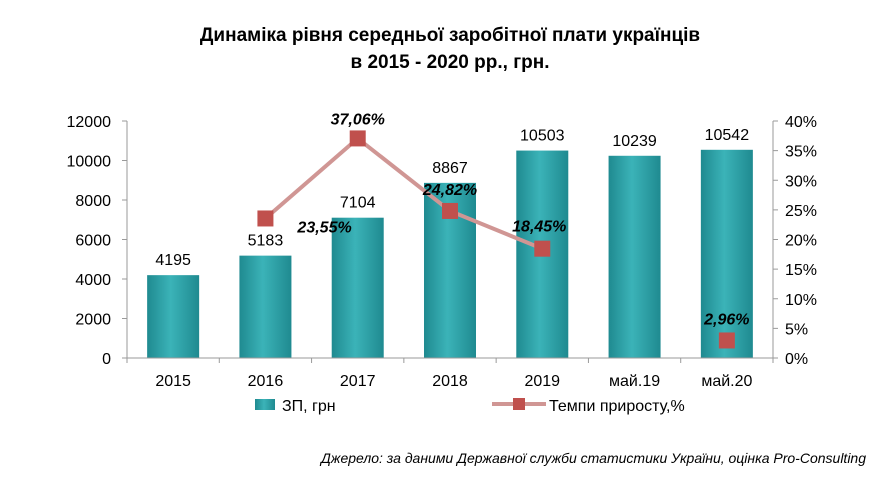 The image size is (887, 478). Describe the element at coordinates (519, 404) in the screenshot. I see `legend-swatch-marker` at that location.